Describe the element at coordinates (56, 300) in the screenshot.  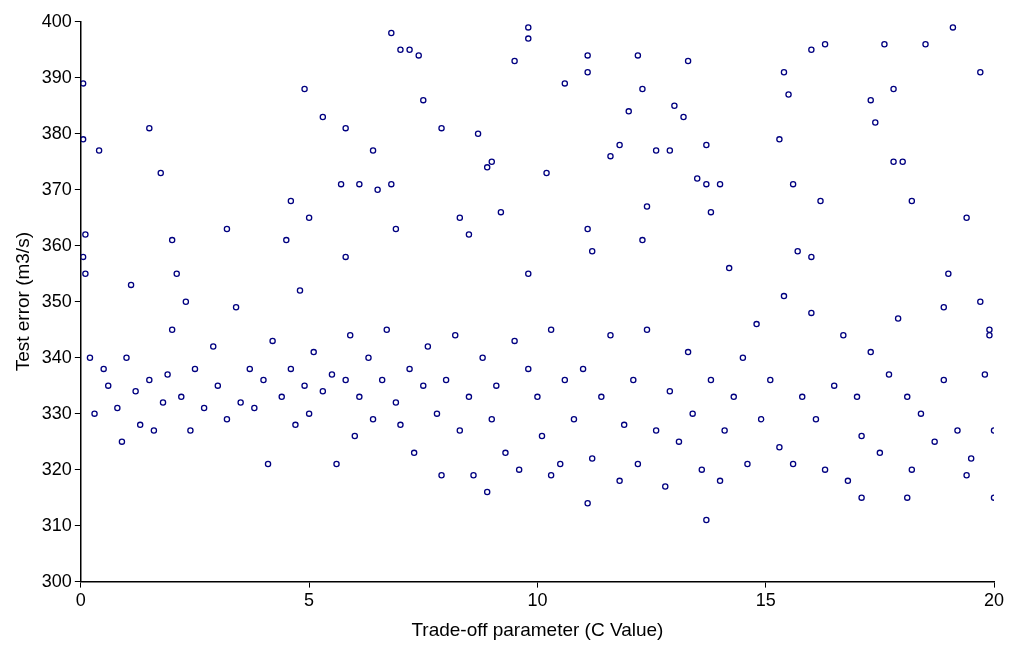
I see `y-tick-label: 350` at that location.